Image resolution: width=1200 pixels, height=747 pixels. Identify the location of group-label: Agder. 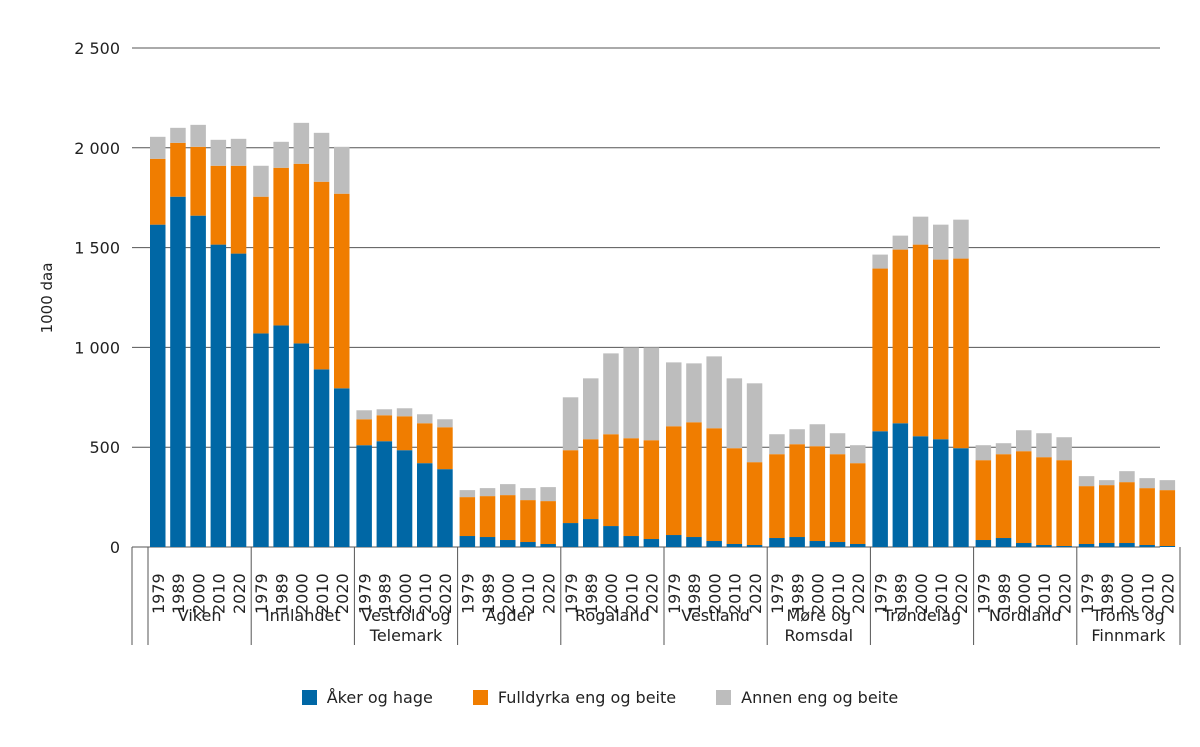
(509, 615).